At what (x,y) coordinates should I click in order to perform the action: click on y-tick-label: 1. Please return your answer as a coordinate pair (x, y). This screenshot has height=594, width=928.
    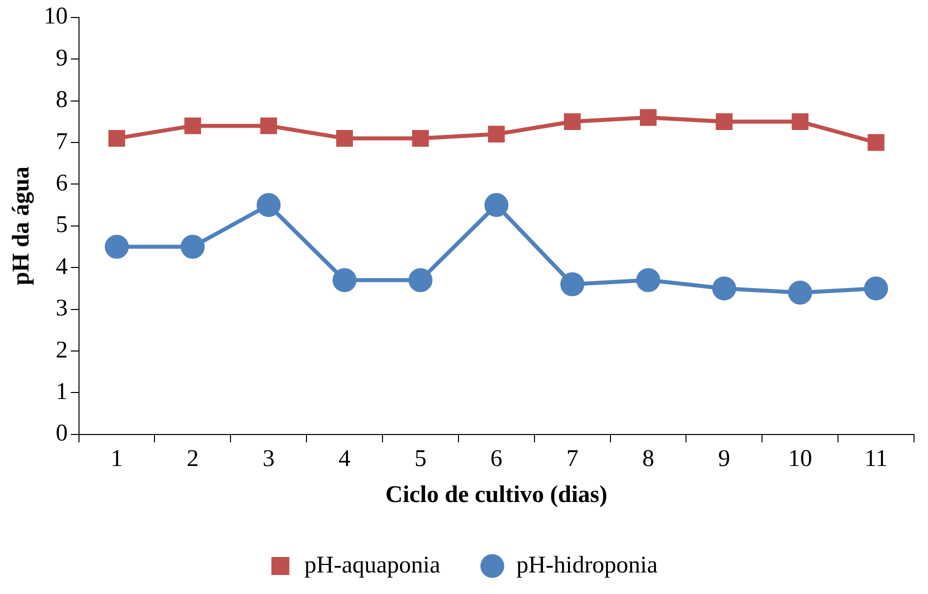
    Looking at the image, I should click on (62, 391).